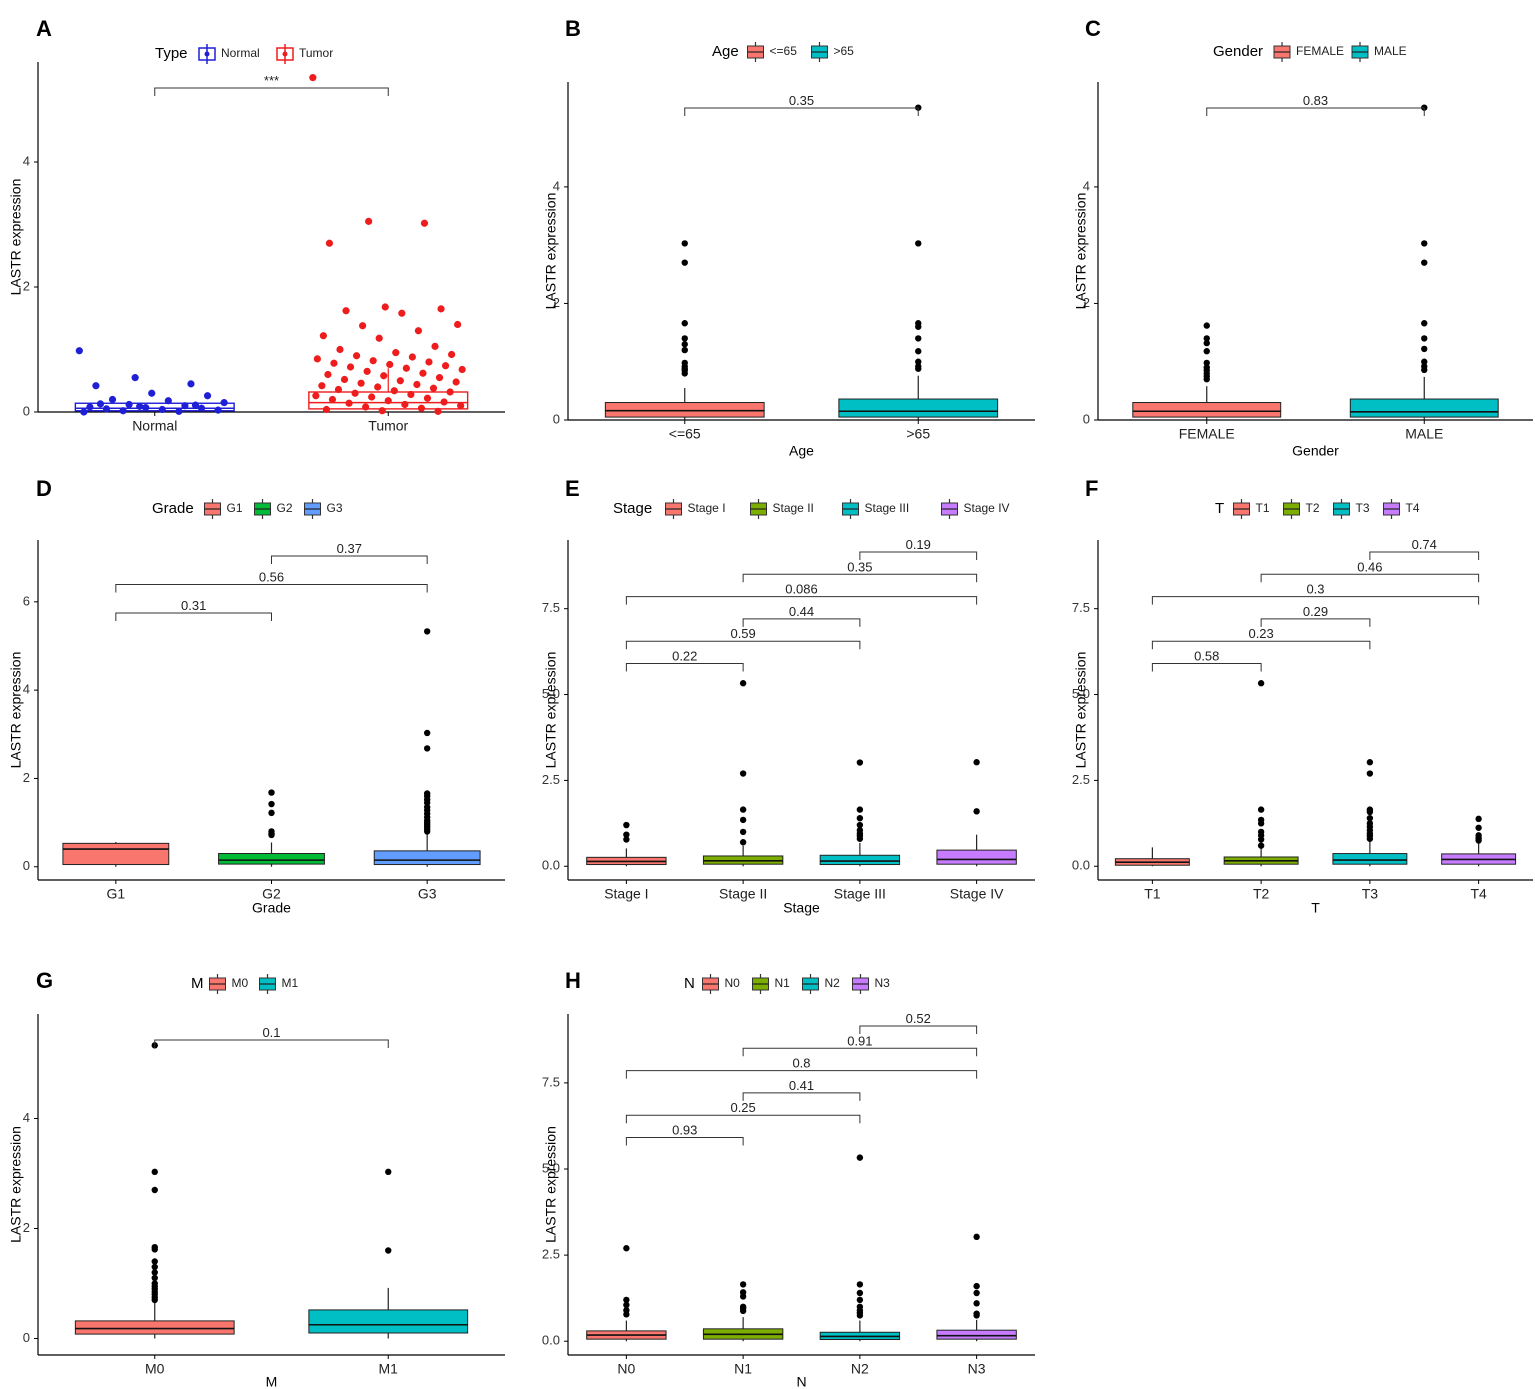  What do you see at coordinates (1081, 693) in the screenshot?
I see `y-tick-label: 5.0` at bounding box center [1081, 693].